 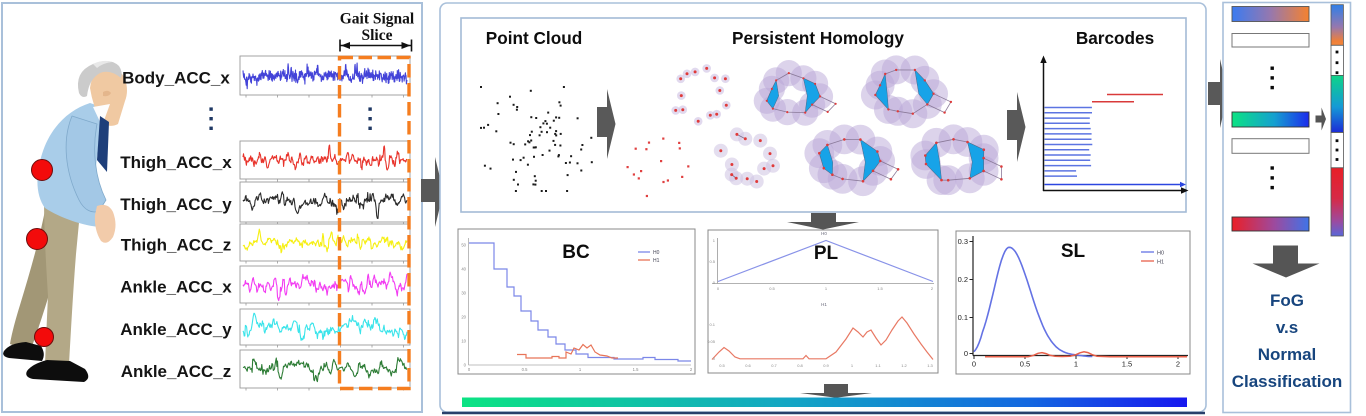 I want to click on svg-text: 0.9, so click(x=826, y=365).